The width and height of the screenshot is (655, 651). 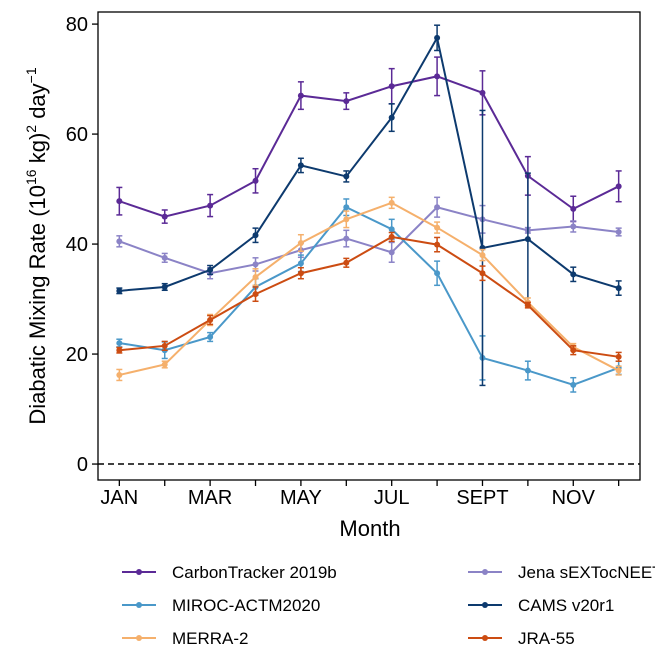 I want to click on y-label-part: Diabatic Mixing Rate (10, so click(x=37, y=305).